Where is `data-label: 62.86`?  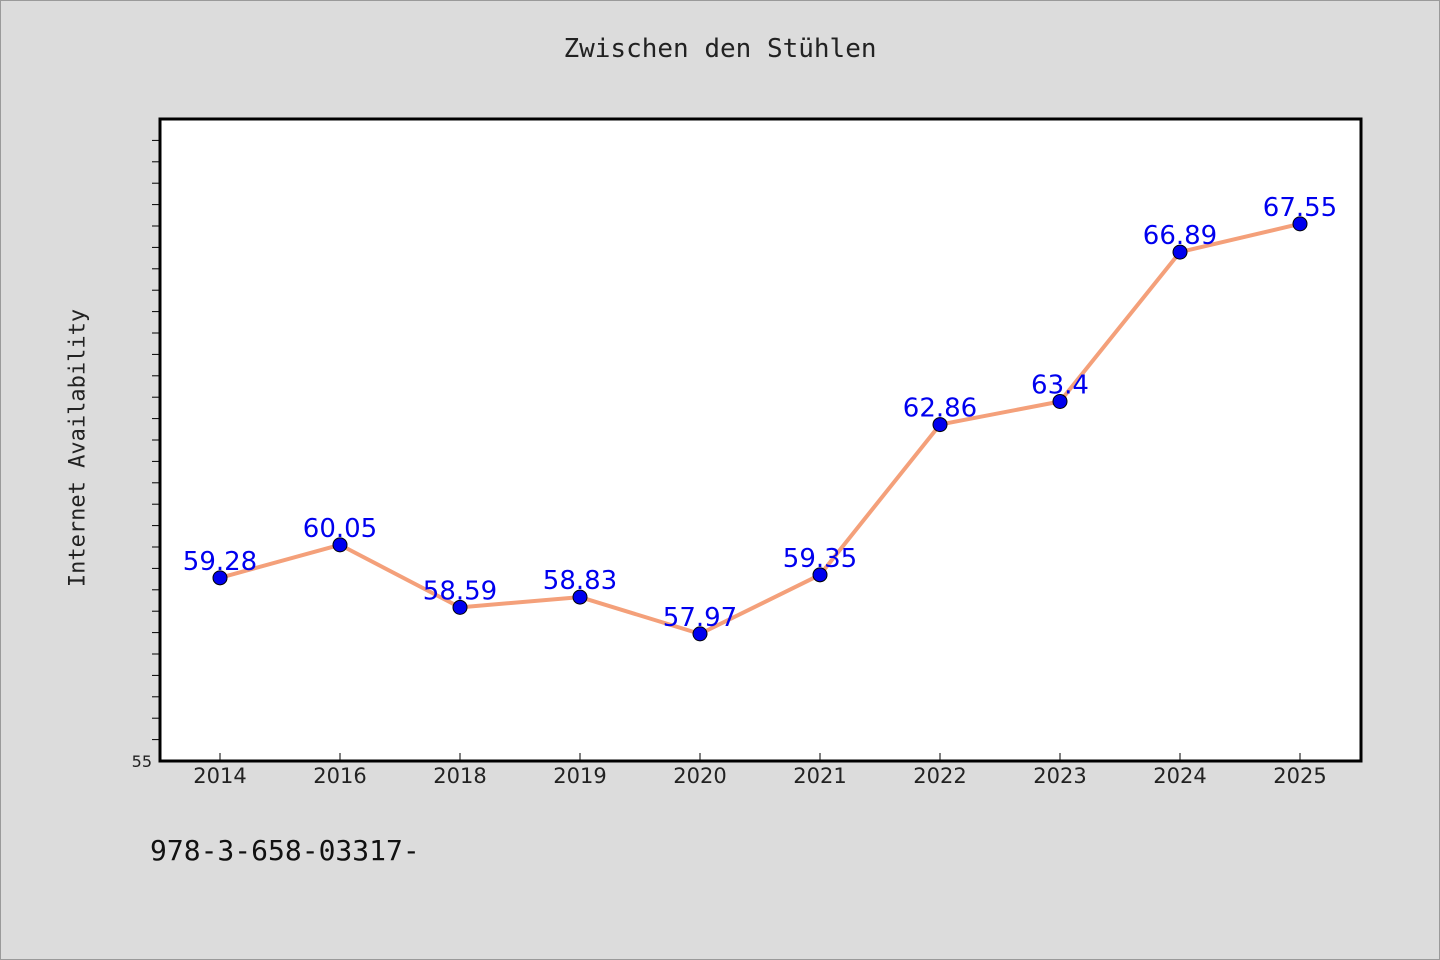 data-label: 62.86 is located at coordinates (940, 409).